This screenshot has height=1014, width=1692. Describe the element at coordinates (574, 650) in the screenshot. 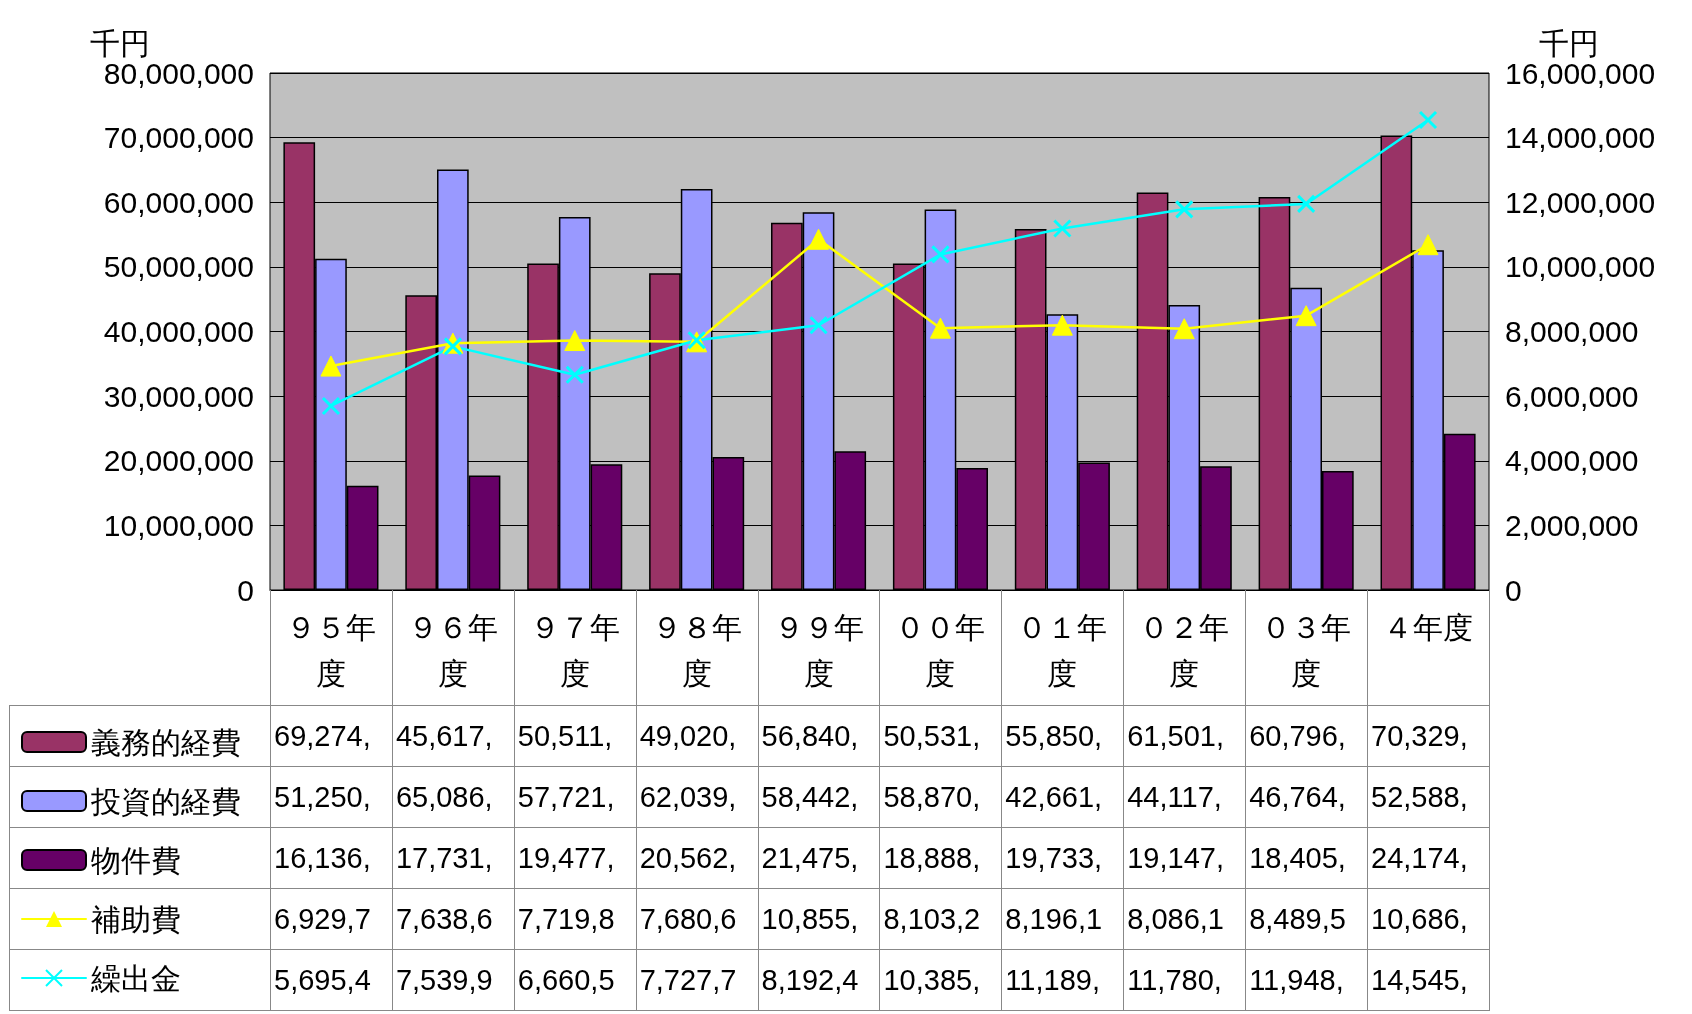

I see `x-tick-label: ９７年度` at that location.